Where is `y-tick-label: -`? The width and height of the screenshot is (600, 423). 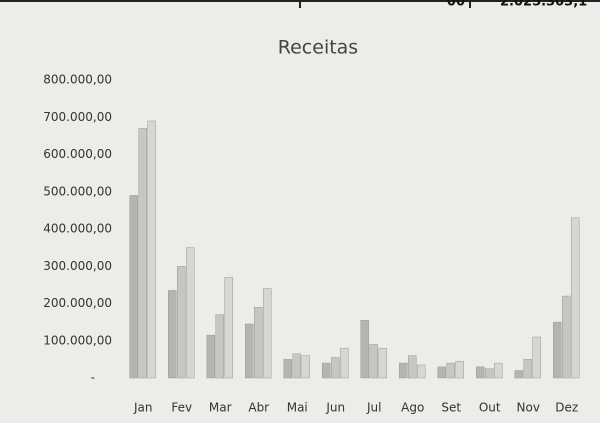
y-tick-label: - is located at coordinates (93, 378).